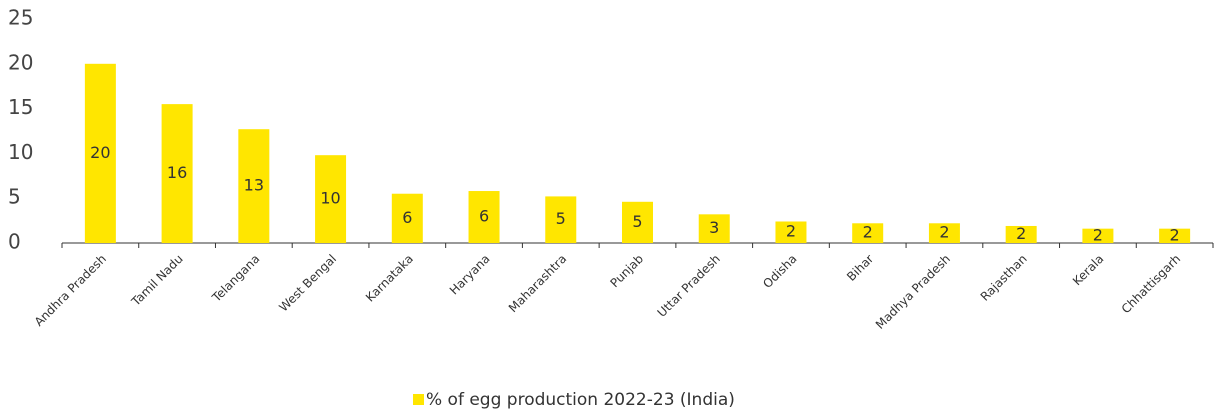 The width and height of the screenshot is (1215, 414). I want to click on x-tick-label: Telangana, so click(236, 279).